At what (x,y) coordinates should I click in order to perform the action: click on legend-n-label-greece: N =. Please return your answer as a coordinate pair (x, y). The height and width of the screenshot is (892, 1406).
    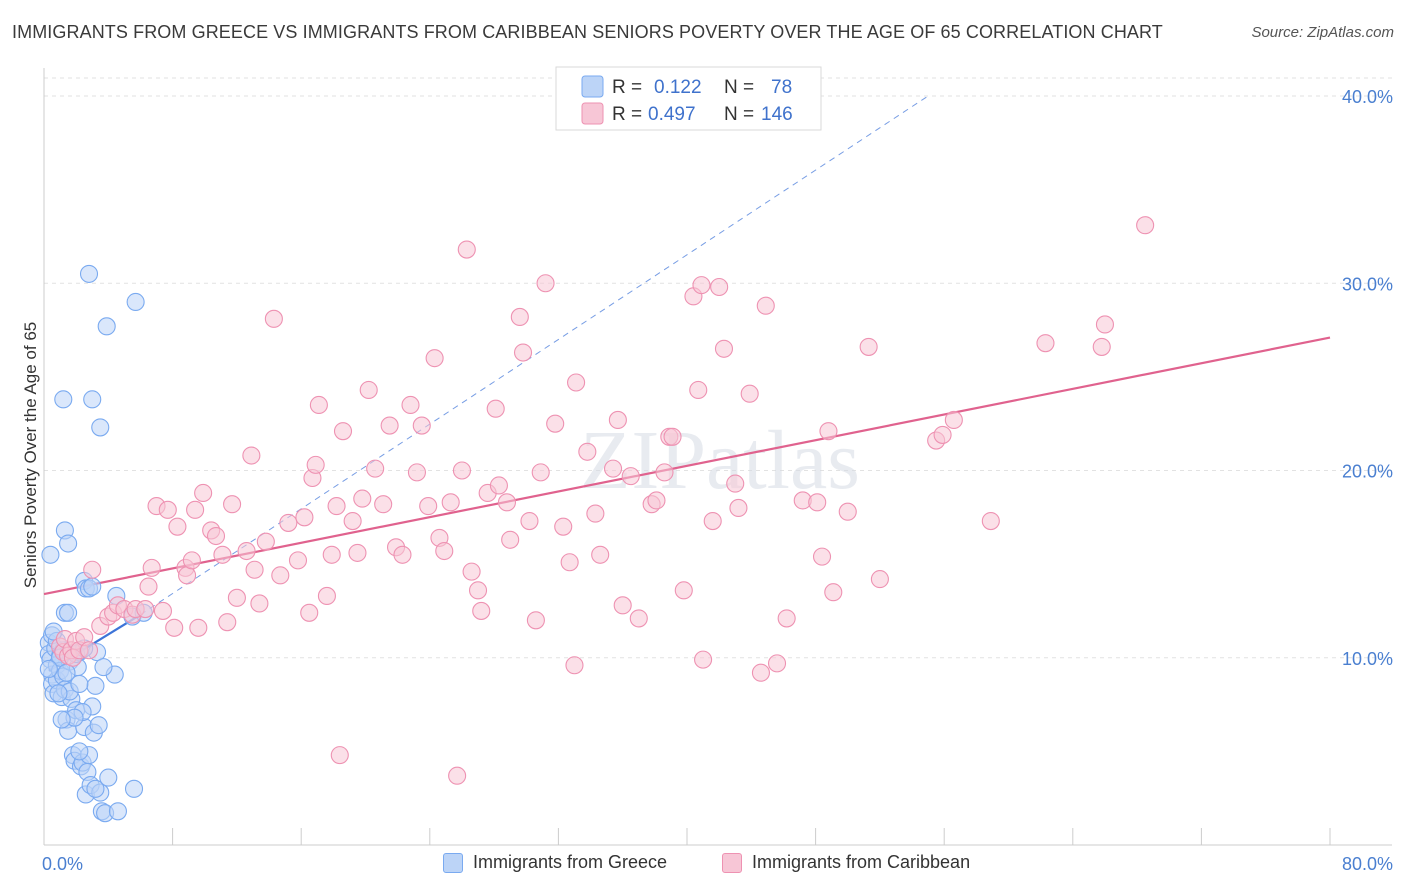
    Looking at the image, I should click on (739, 87).